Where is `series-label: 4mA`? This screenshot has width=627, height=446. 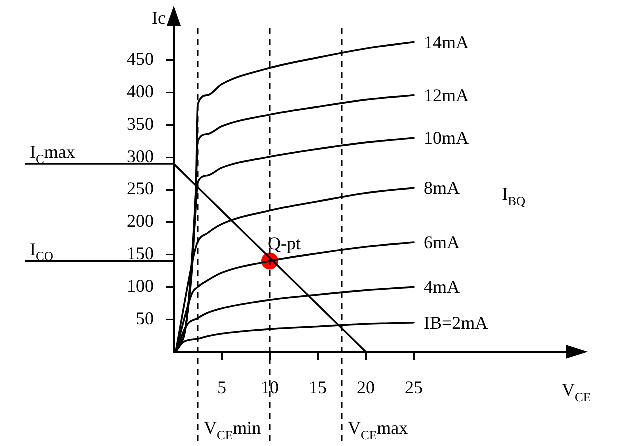 series-label: 4mA is located at coordinates (442, 287).